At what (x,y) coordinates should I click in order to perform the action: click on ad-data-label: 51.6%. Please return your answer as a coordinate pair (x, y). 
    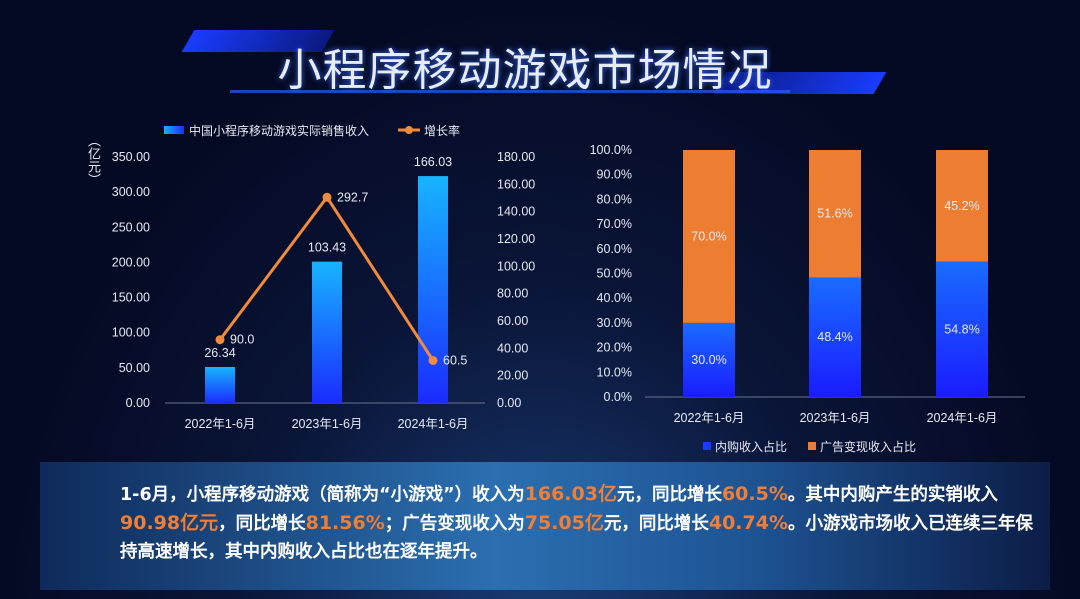
    Looking at the image, I should click on (834, 214).